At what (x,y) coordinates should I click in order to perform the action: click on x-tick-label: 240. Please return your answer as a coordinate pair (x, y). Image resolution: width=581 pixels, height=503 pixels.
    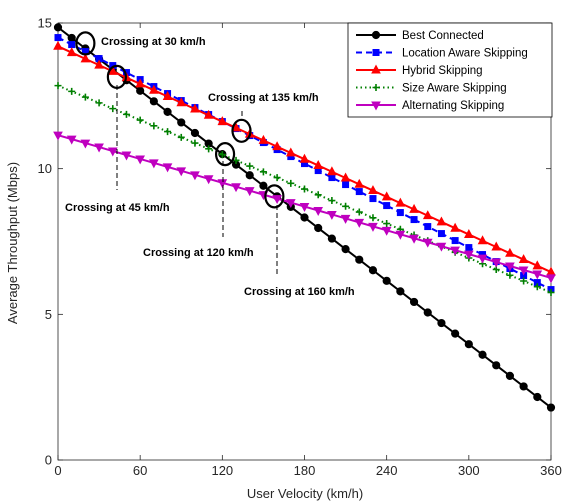
    Looking at the image, I should click on (387, 470).